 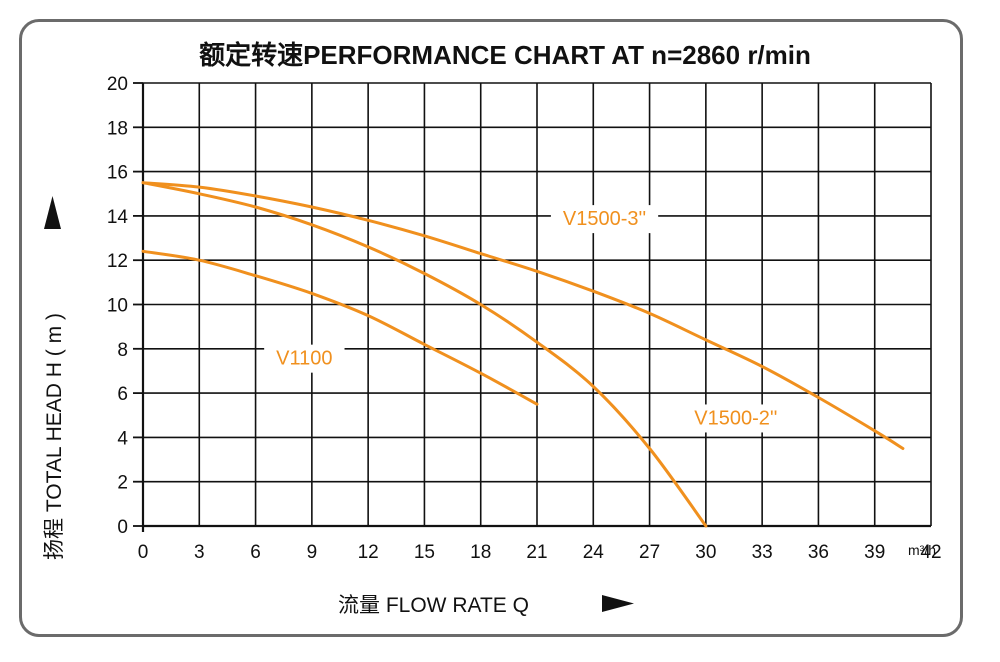 I want to click on x-tick-label: 15, so click(x=424, y=552).